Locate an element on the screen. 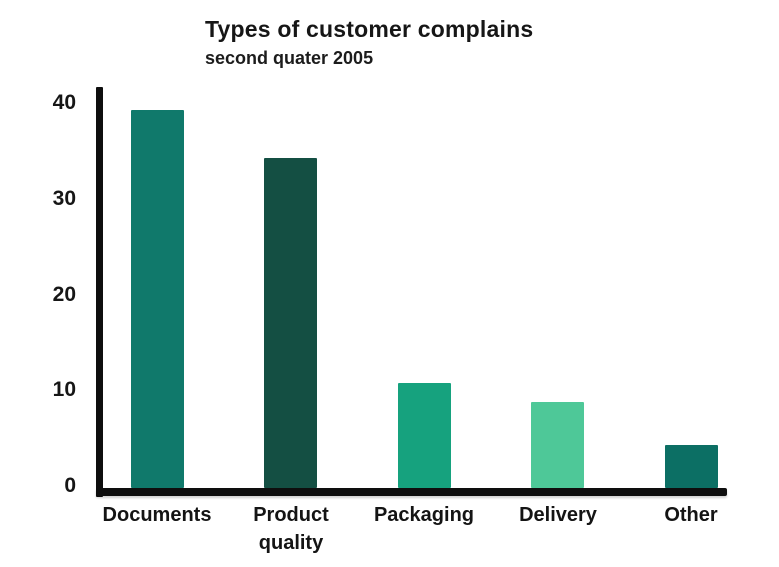 The width and height of the screenshot is (779, 567). y-tick-label-40: 40 is located at coordinates (64, 103).